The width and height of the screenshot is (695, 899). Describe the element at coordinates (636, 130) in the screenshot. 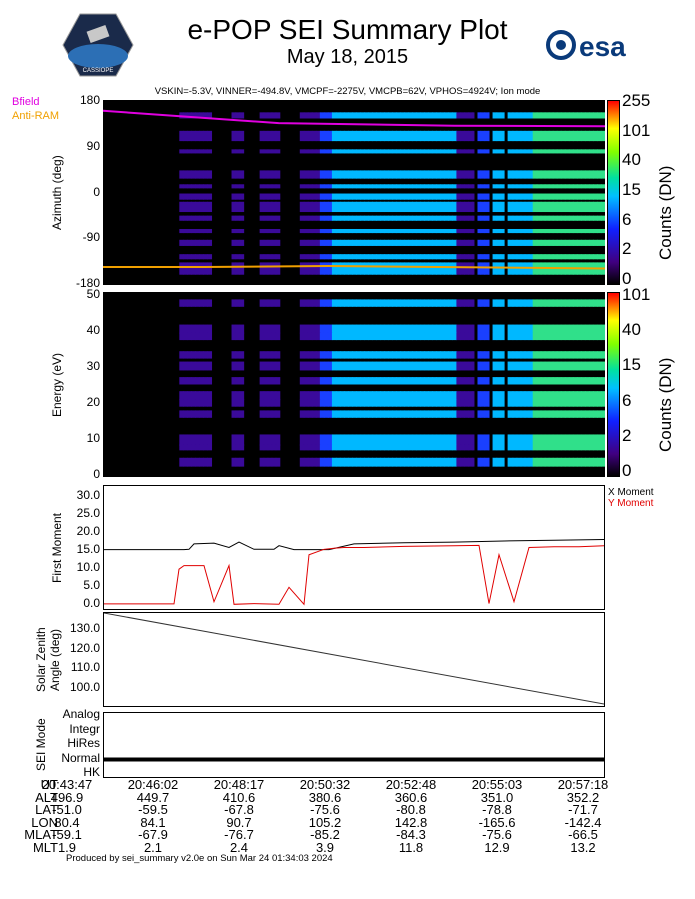

I see `colorbar-tick-label: 101` at that location.